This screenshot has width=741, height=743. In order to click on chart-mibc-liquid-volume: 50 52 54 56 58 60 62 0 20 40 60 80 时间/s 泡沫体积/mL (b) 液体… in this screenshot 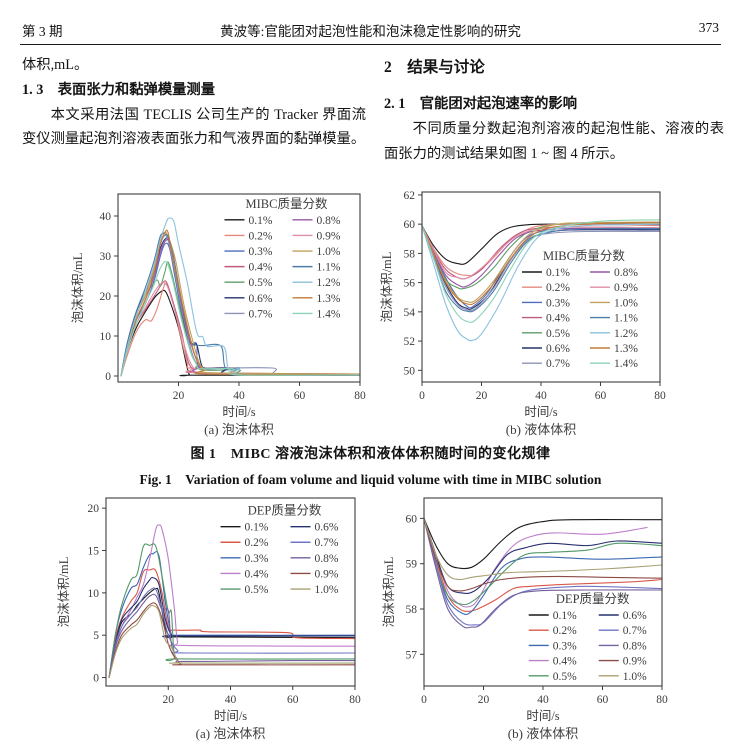, I will do `click(523, 313)`.